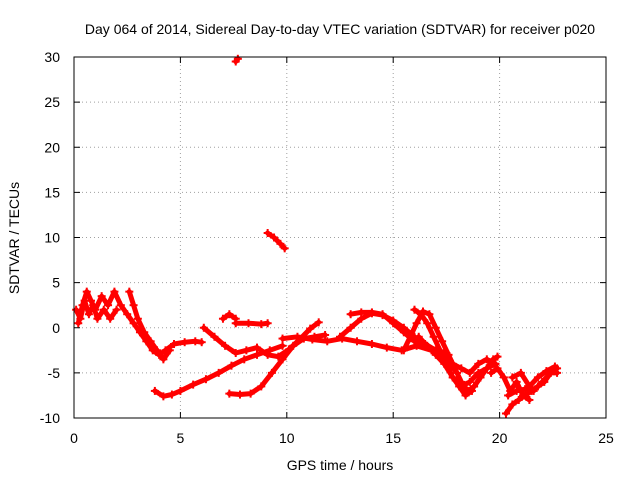 This screenshot has width=640, height=480. Describe the element at coordinates (181, 438) in the screenshot. I see `x-tick-label: 5` at that location.